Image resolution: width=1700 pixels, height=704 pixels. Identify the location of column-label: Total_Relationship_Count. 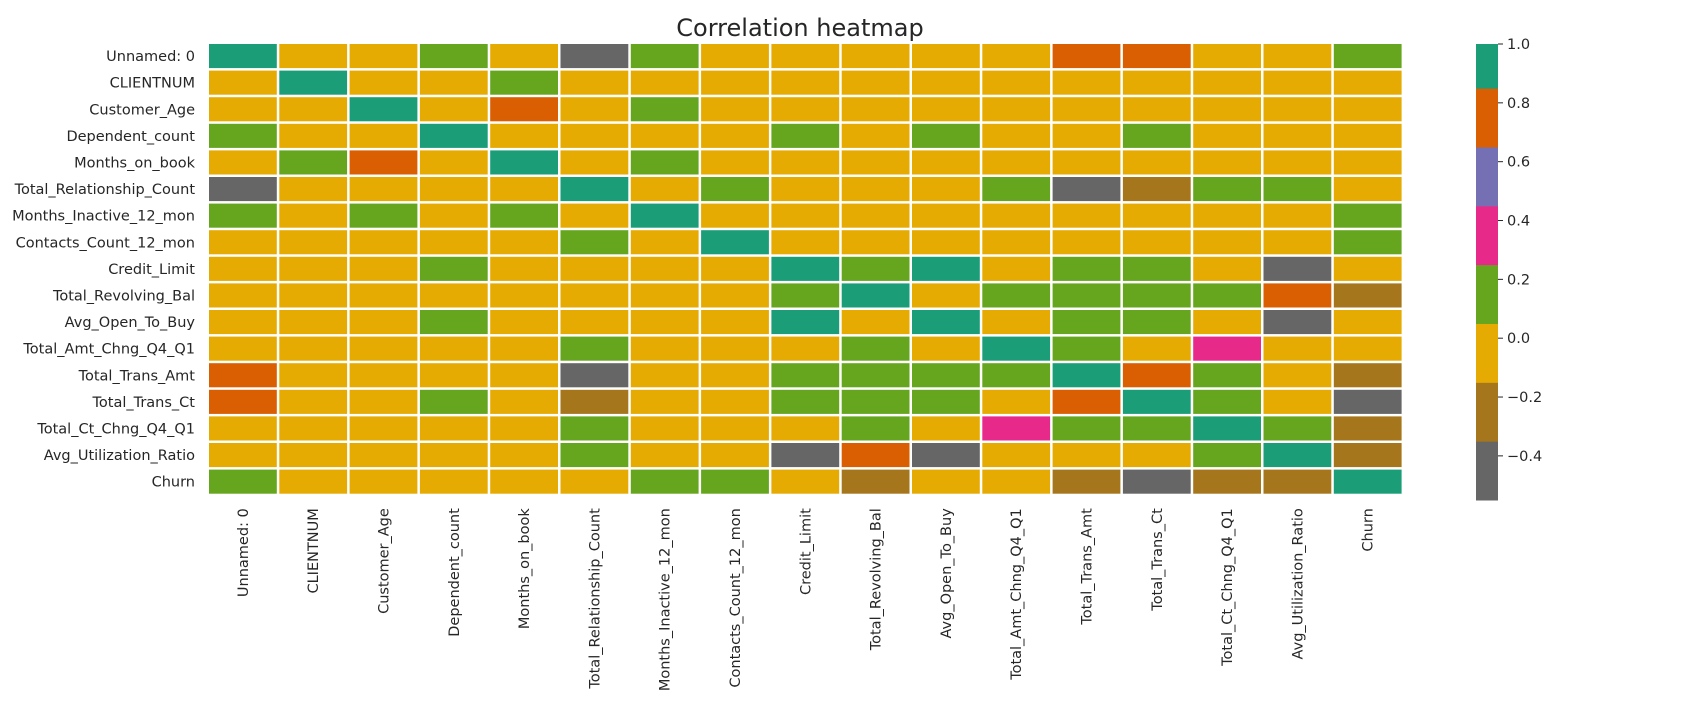
(595, 599).